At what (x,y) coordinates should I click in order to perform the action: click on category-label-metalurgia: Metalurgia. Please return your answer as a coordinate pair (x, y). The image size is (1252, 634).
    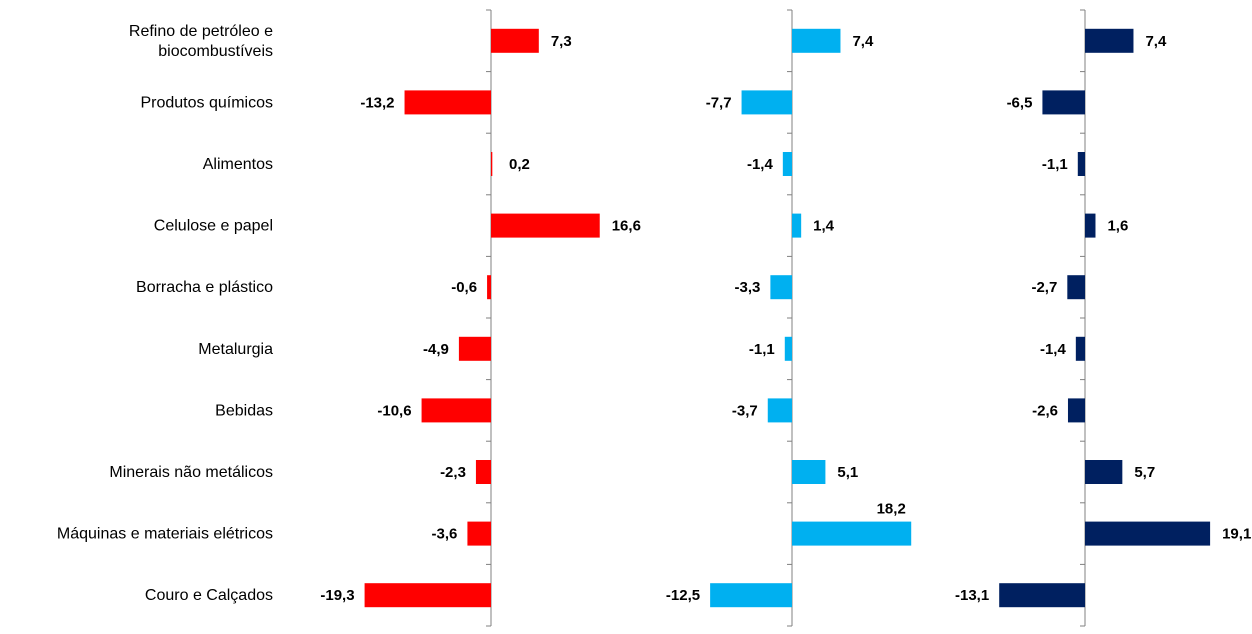
    Looking at the image, I should click on (235, 349).